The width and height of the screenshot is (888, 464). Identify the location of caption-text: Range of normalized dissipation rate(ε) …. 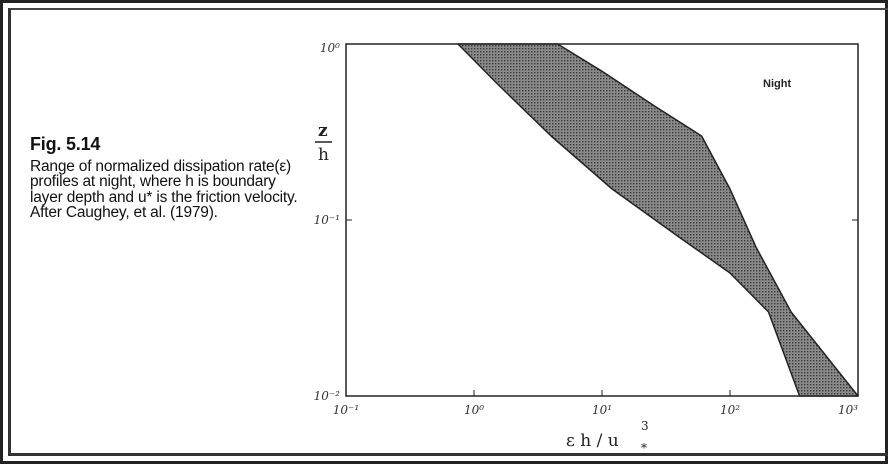
(164, 189).